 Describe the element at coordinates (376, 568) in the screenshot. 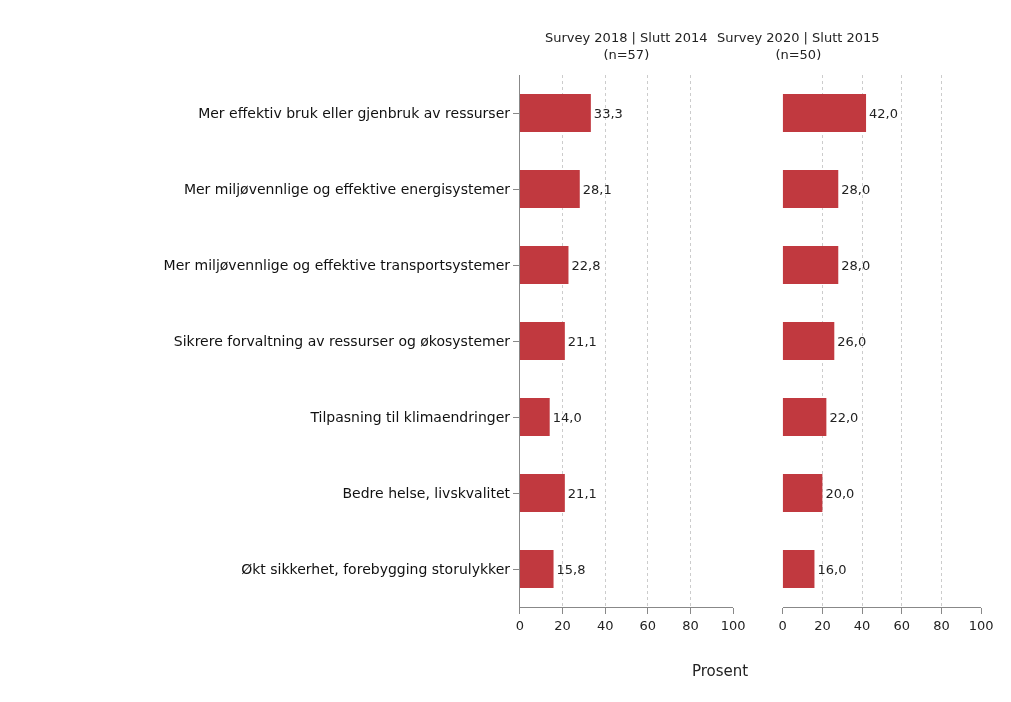

I see `y-tick-label: Økt sikkerhet, forebygging storulykker` at that location.